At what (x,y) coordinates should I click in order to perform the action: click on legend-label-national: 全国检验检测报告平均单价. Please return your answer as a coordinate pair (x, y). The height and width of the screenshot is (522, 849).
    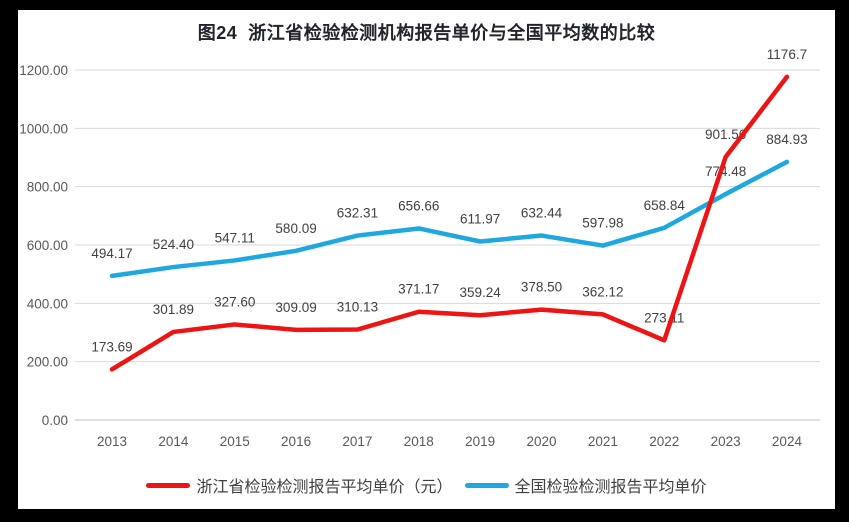
    Looking at the image, I should click on (610, 487).